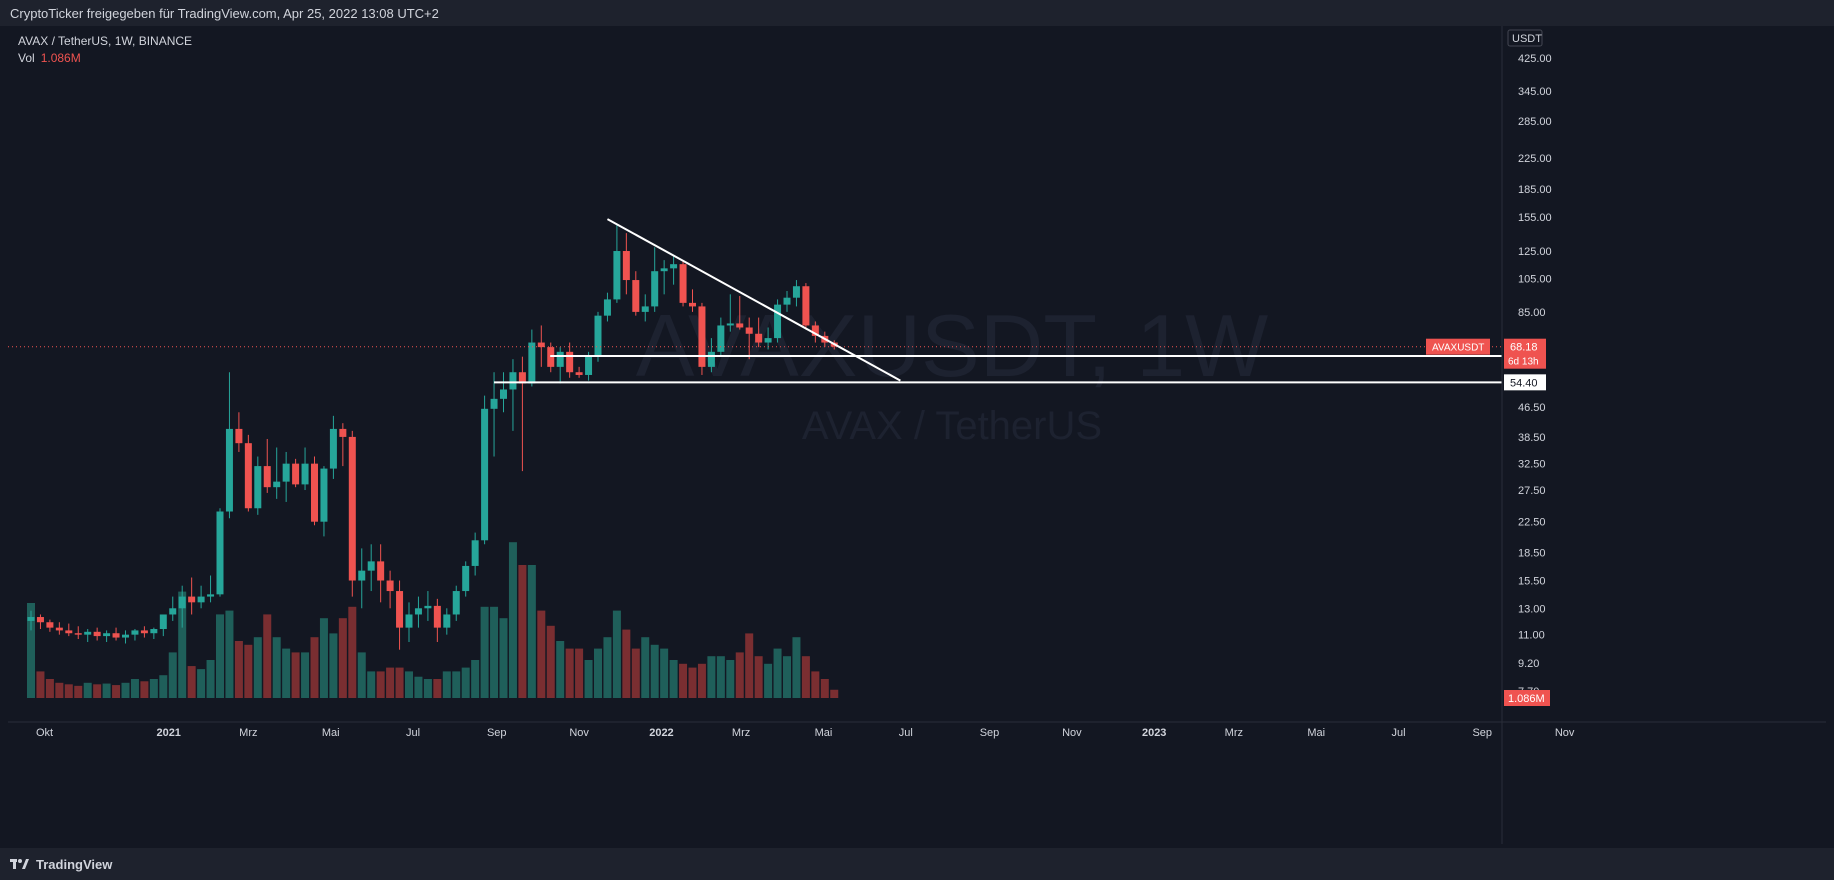  What do you see at coordinates (1532, 408) in the screenshot?
I see `price-tick-label: 46.50` at bounding box center [1532, 408].